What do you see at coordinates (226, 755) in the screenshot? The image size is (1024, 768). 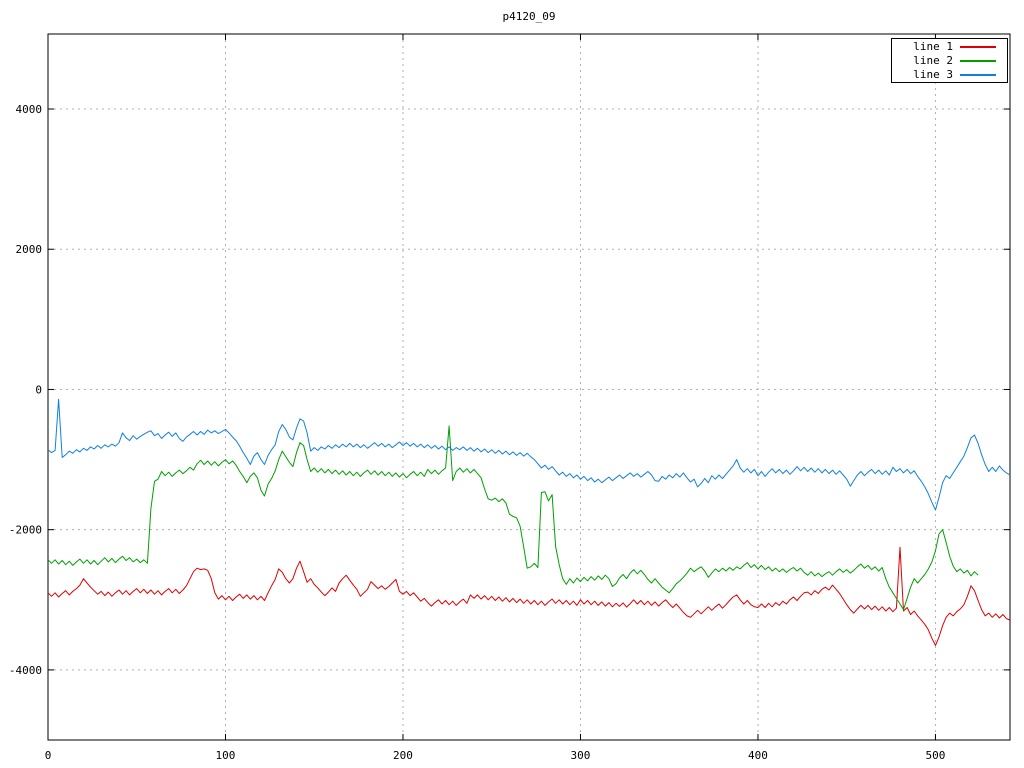 I see `x-tick-label: 100` at bounding box center [226, 755].